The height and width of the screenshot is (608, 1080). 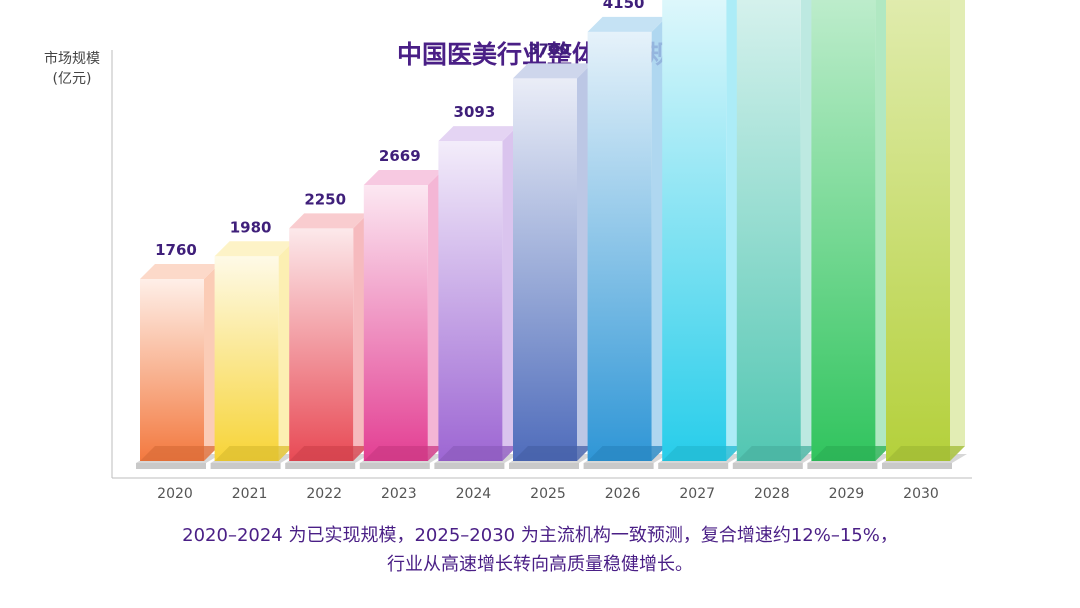 What do you see at coordinates (925, 453) in the screenshot?
I see `bar-floor-2030` at bounding box center [925, 453].